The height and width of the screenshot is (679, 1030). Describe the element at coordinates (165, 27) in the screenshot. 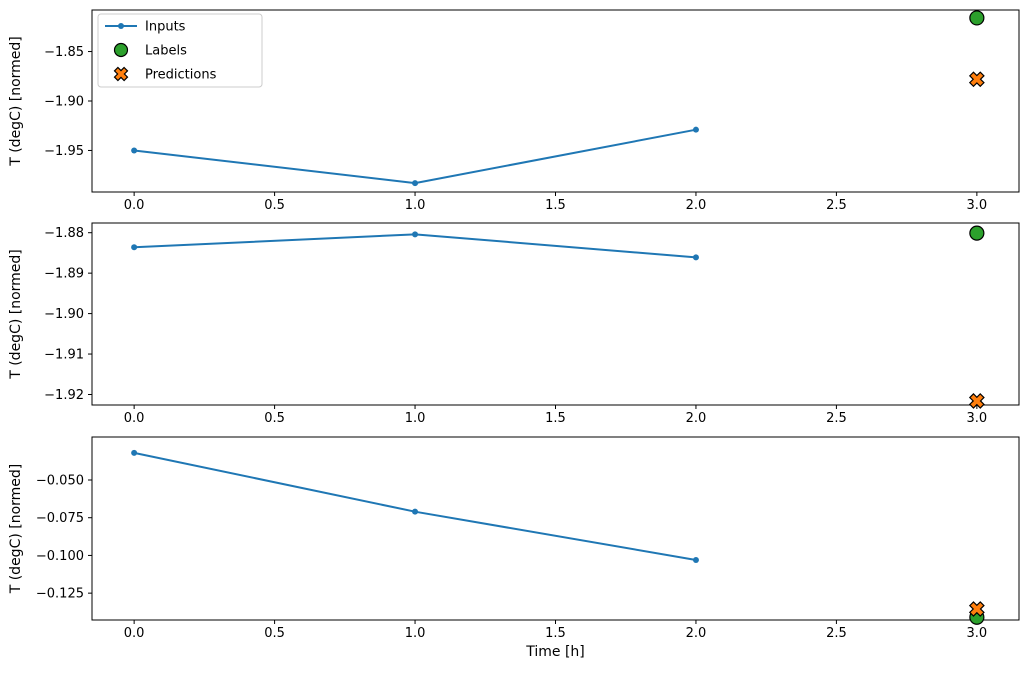

I see `legend-label: Inputs` at that location.